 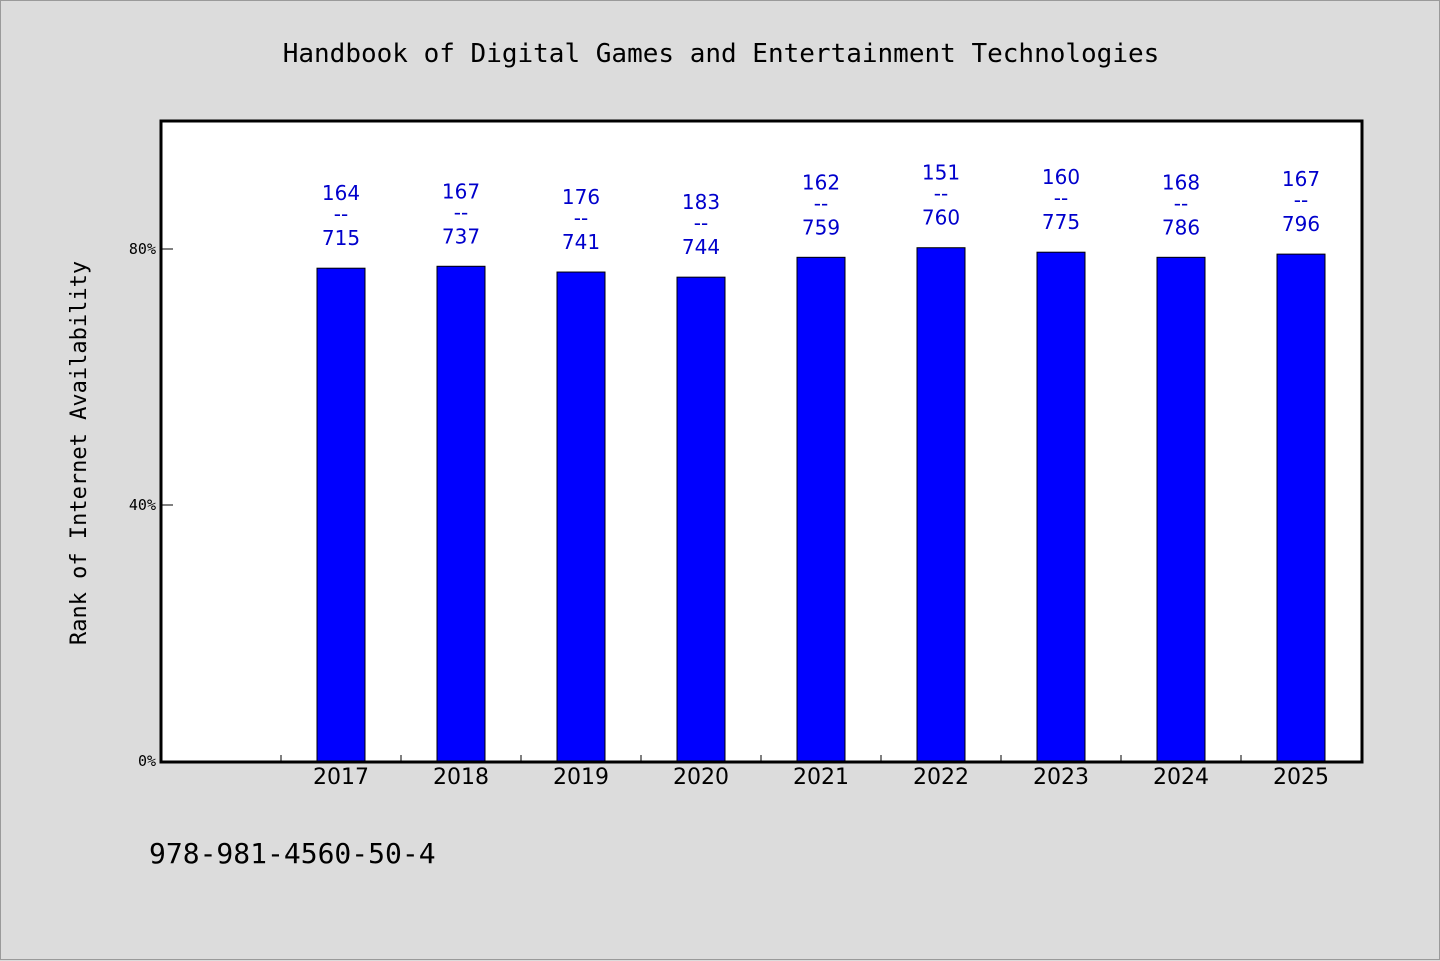 What do you see at coordinates (79, 453) in the screenshot?
I see `y-axis-label: Rank of Internet Availability` at bounding box center [79, 453].